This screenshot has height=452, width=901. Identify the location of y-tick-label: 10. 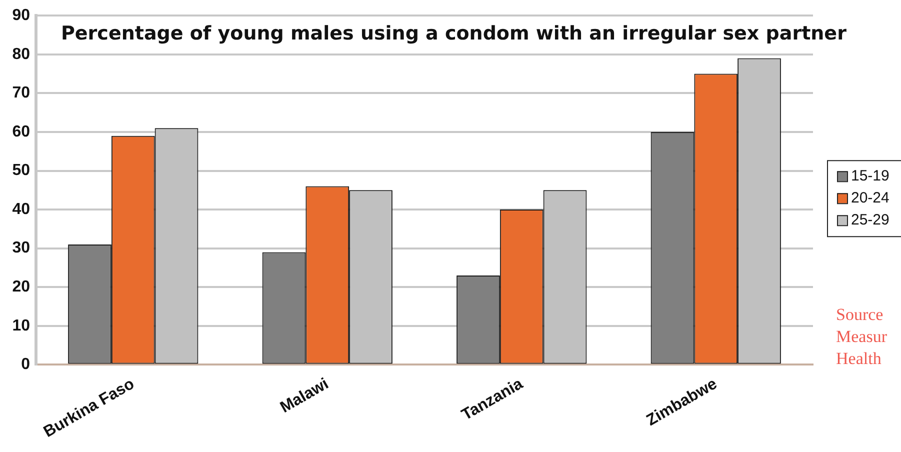
(21, 325).